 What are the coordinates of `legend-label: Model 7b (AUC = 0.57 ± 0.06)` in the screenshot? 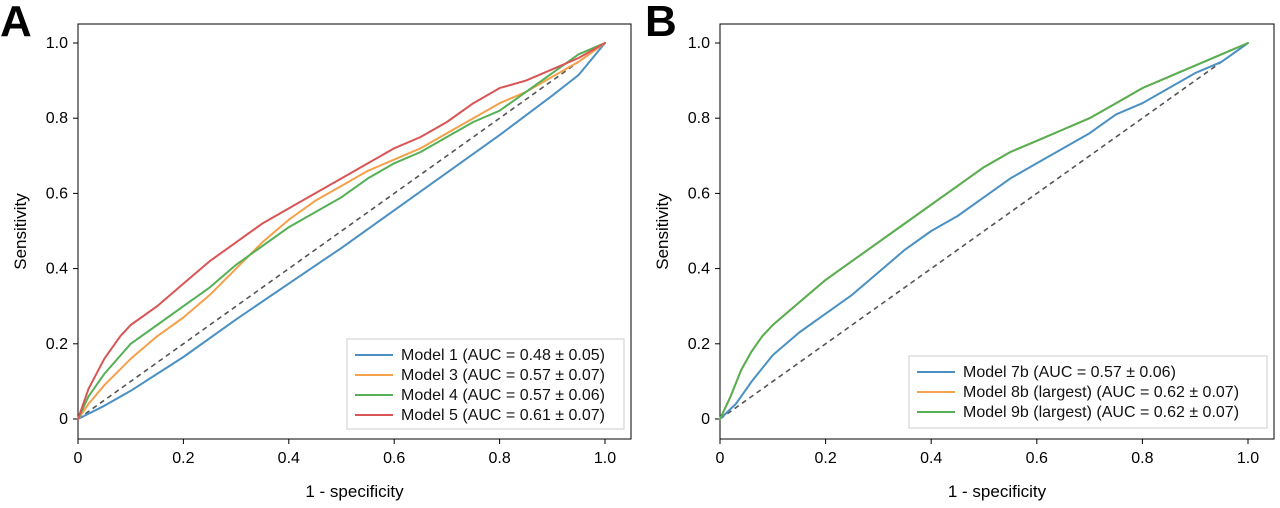 It's located at (1069, 372).